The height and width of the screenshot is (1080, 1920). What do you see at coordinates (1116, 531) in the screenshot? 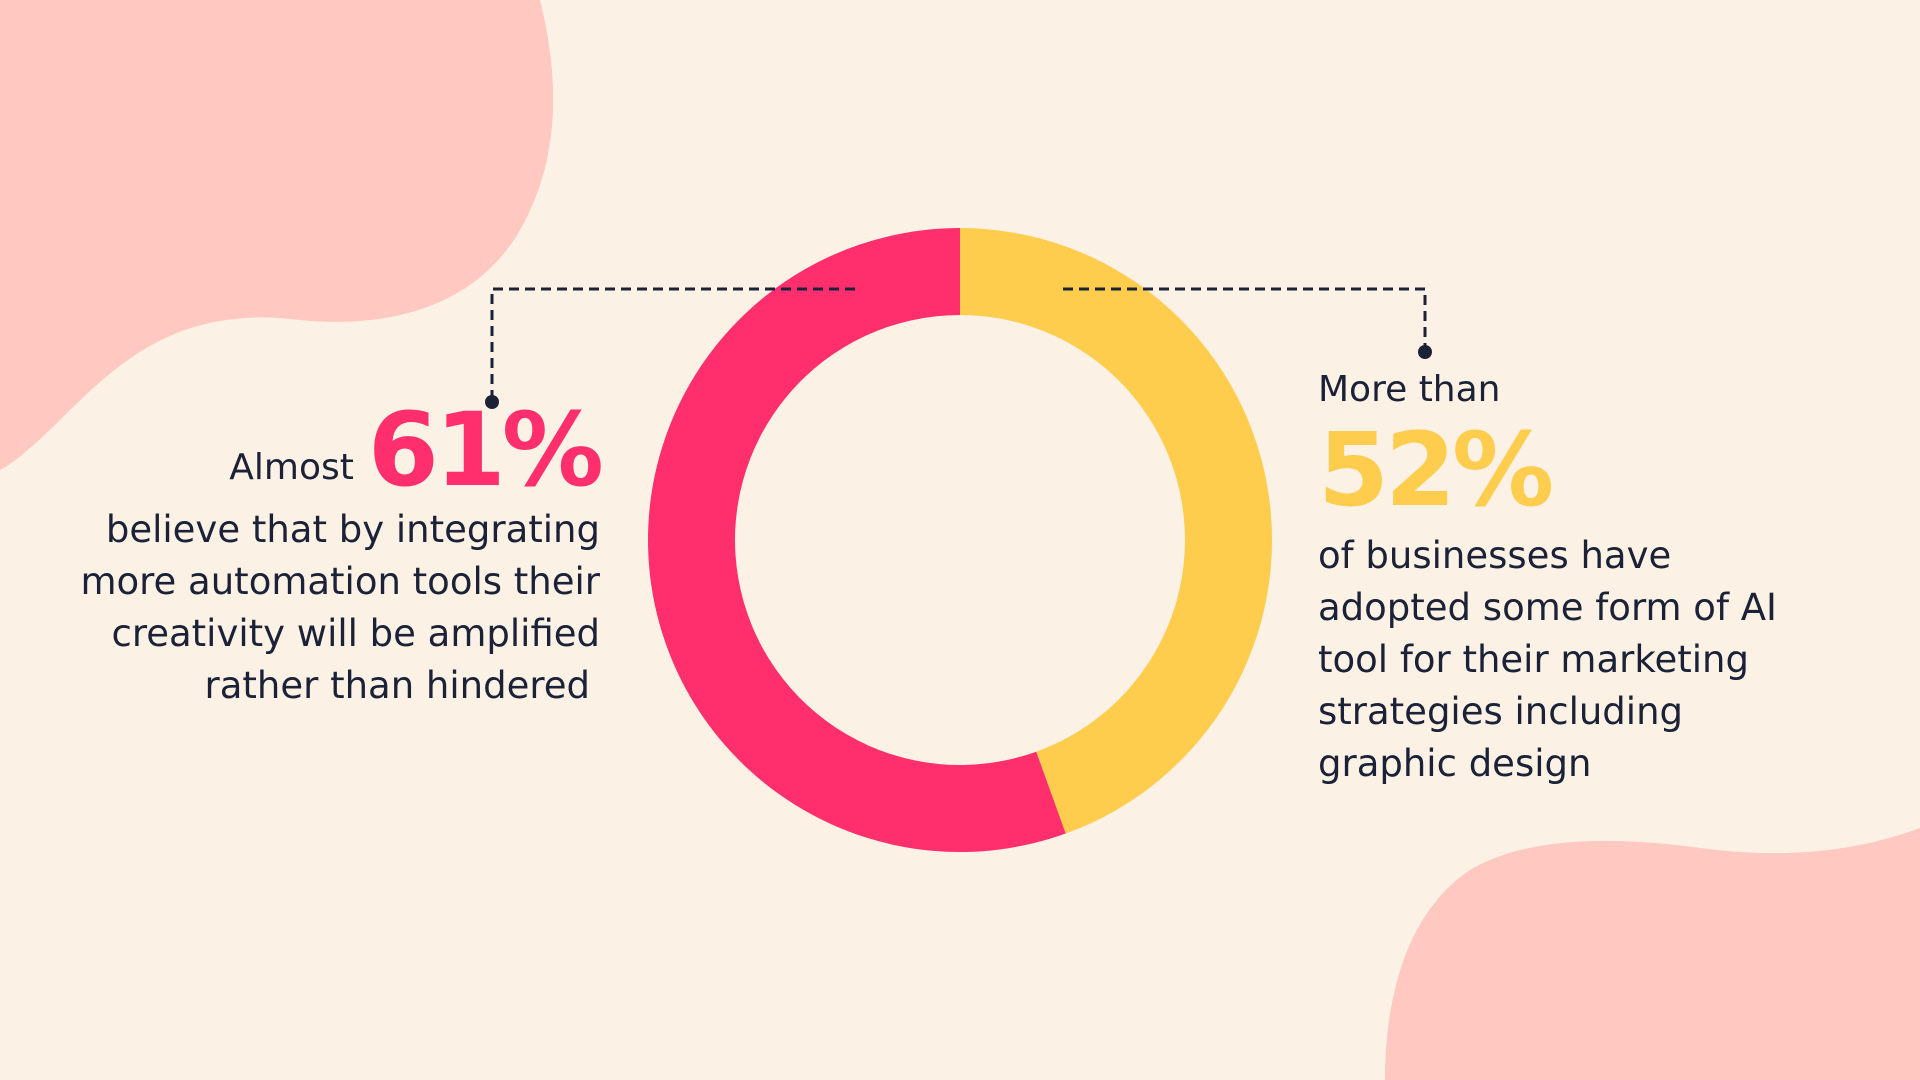
I see `donut-slice-yellow` at bounding box center [1116, 531].